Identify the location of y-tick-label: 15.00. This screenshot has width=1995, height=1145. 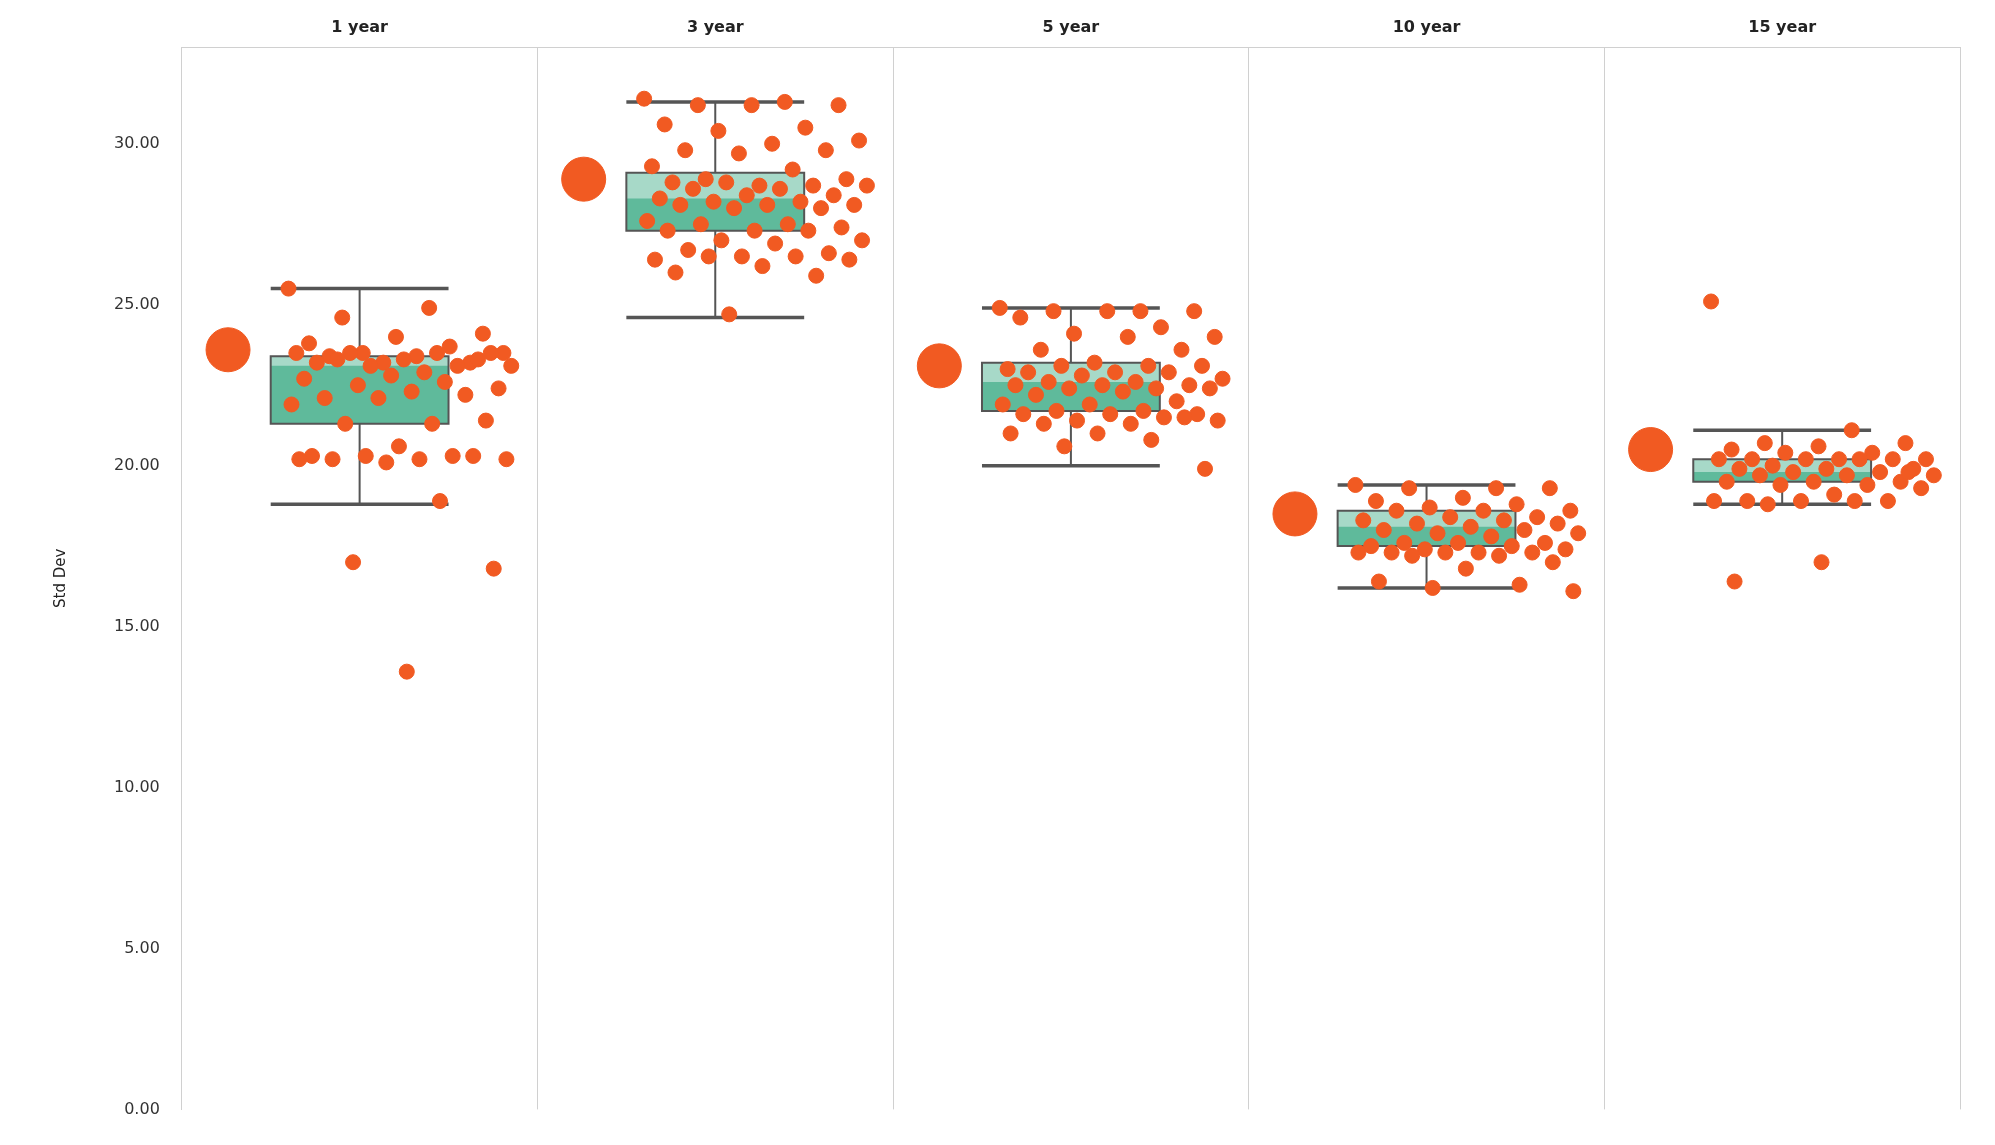
(136, 625).